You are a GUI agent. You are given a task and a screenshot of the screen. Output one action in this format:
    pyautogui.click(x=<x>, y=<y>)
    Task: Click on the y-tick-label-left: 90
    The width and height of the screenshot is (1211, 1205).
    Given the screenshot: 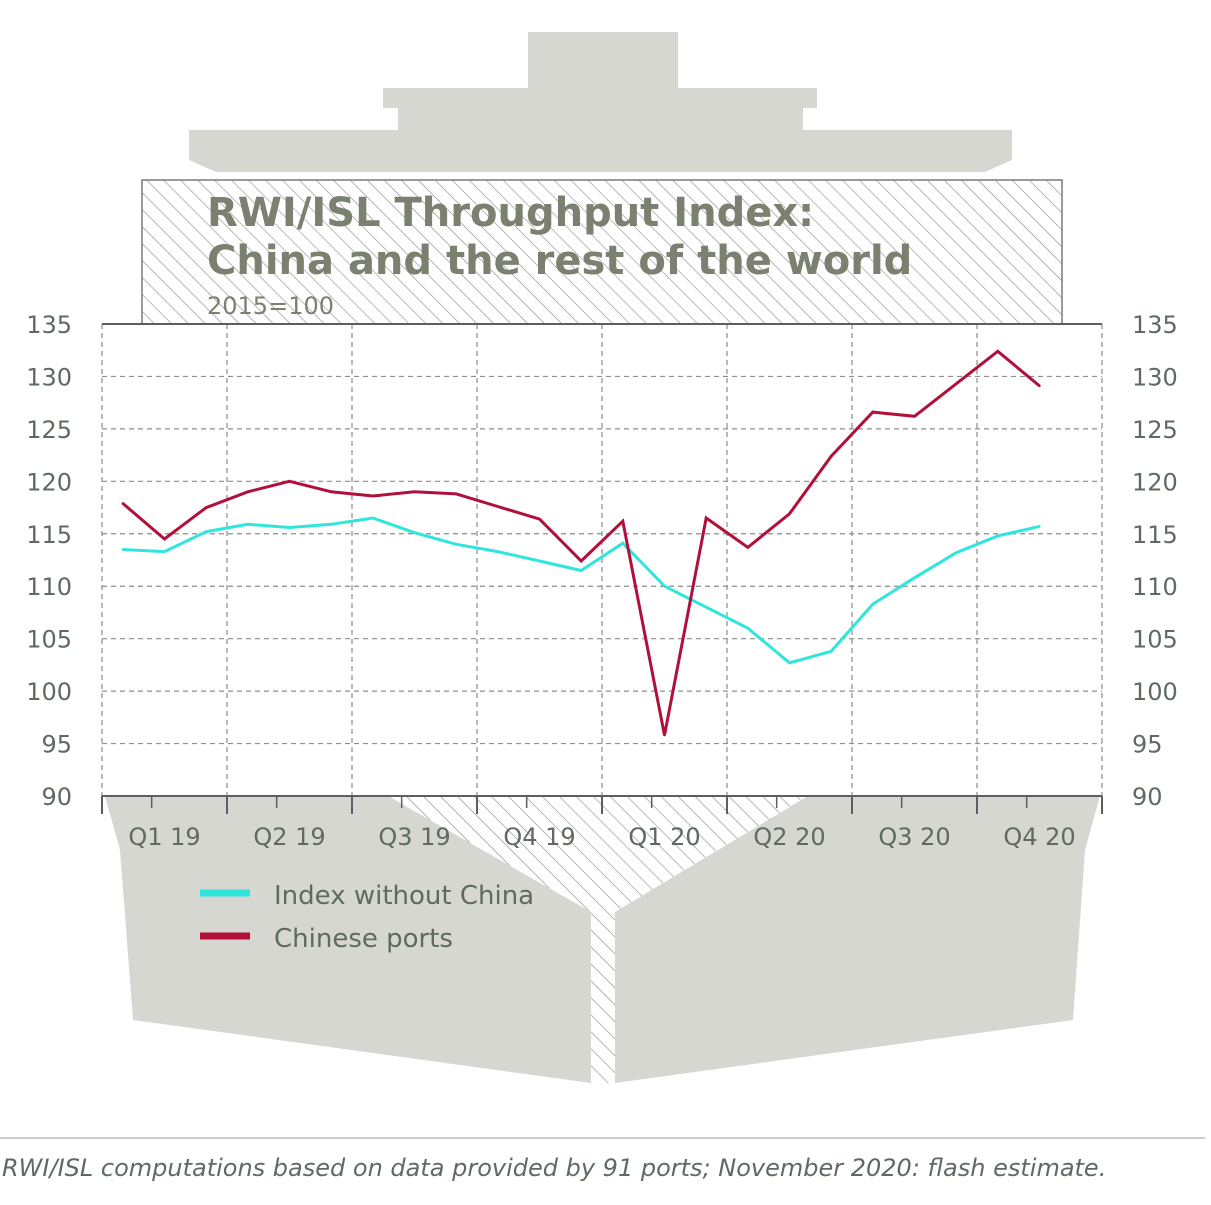 What is the action you would take?
    pyautogui.click(x=56, y=797)
    